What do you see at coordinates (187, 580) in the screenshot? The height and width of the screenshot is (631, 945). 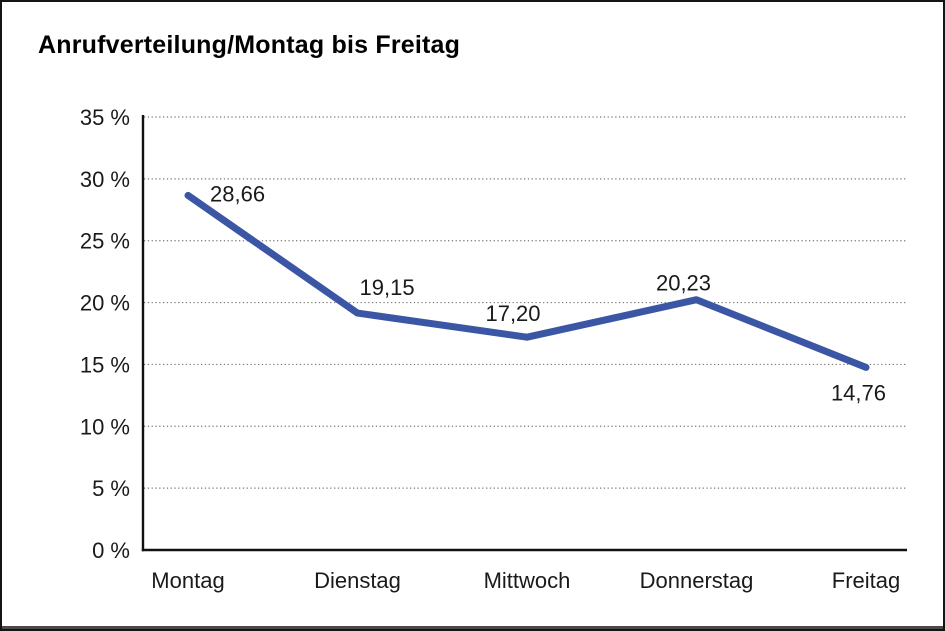 I see `x-axis-label: Montag` at bounding box center [187, 580].